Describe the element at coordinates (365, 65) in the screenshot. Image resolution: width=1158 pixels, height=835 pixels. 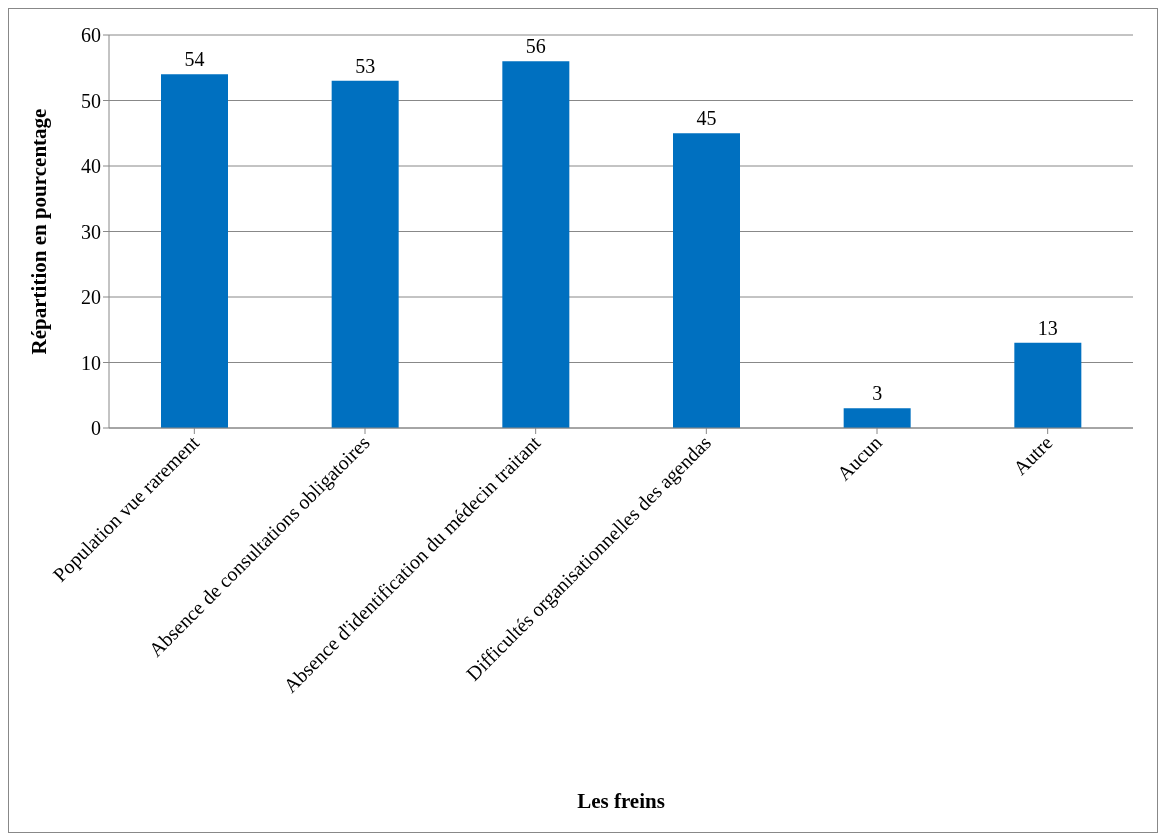
I see `data-label: 53` at that location.